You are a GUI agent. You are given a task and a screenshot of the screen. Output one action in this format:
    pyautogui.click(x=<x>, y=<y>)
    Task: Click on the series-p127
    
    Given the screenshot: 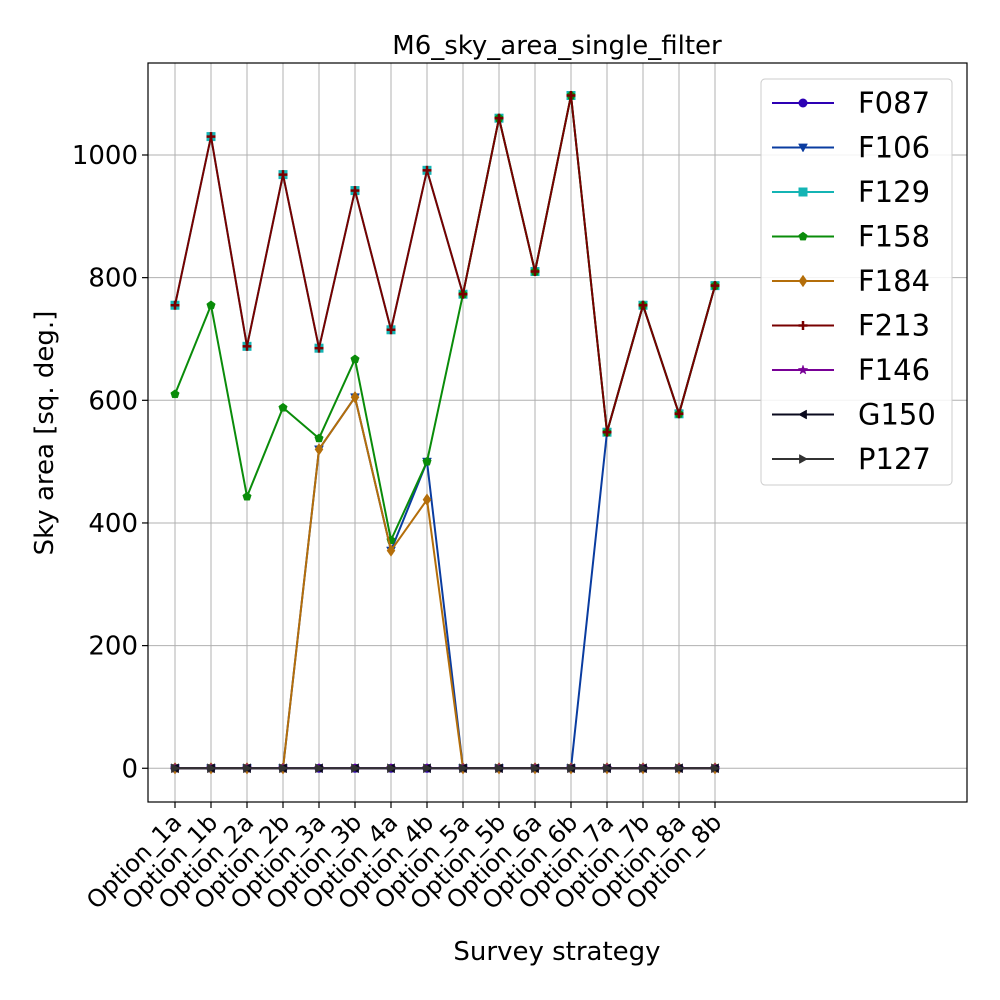 What is the action you would take?
    pyautogui.click(x=446, y=768)
    